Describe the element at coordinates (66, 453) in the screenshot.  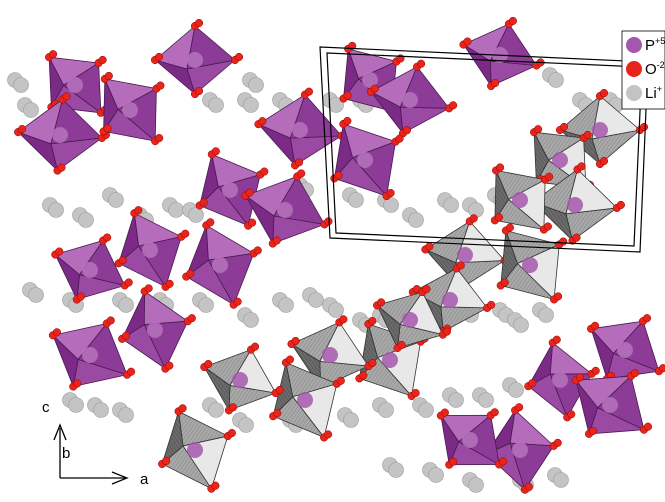
I see `axis-label: b` at that location.